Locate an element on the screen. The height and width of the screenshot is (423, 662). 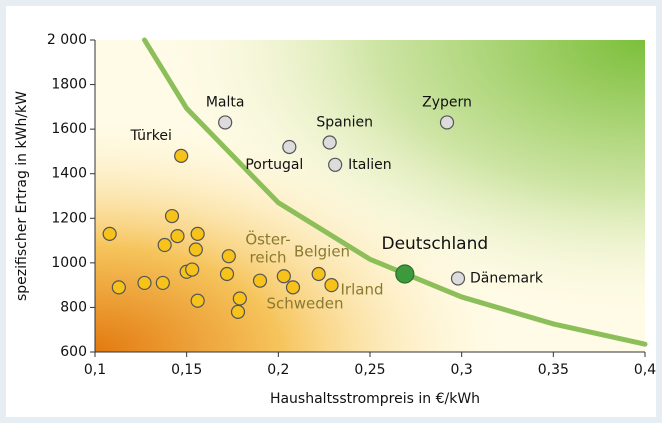
x-tick-label: 0,3 is located at coordinates (462, 370).